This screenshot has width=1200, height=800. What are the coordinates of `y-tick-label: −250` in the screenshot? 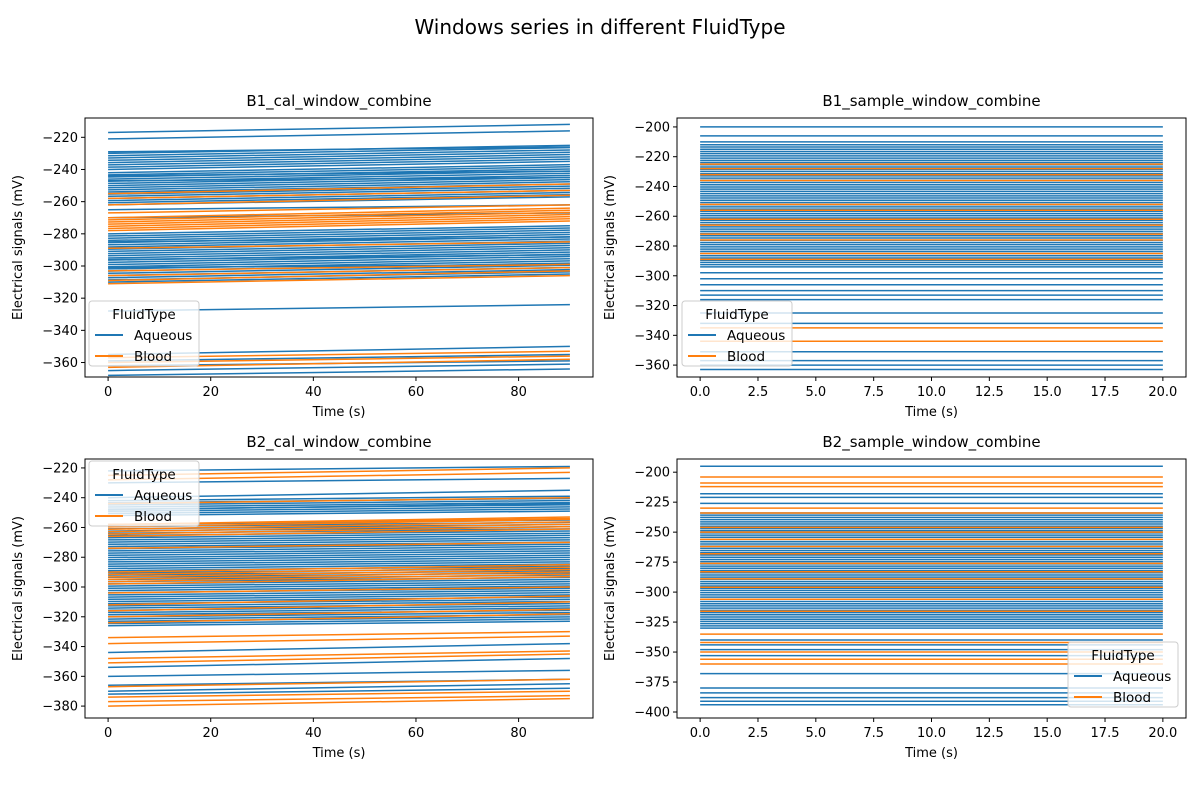 It's located at (652, 533).